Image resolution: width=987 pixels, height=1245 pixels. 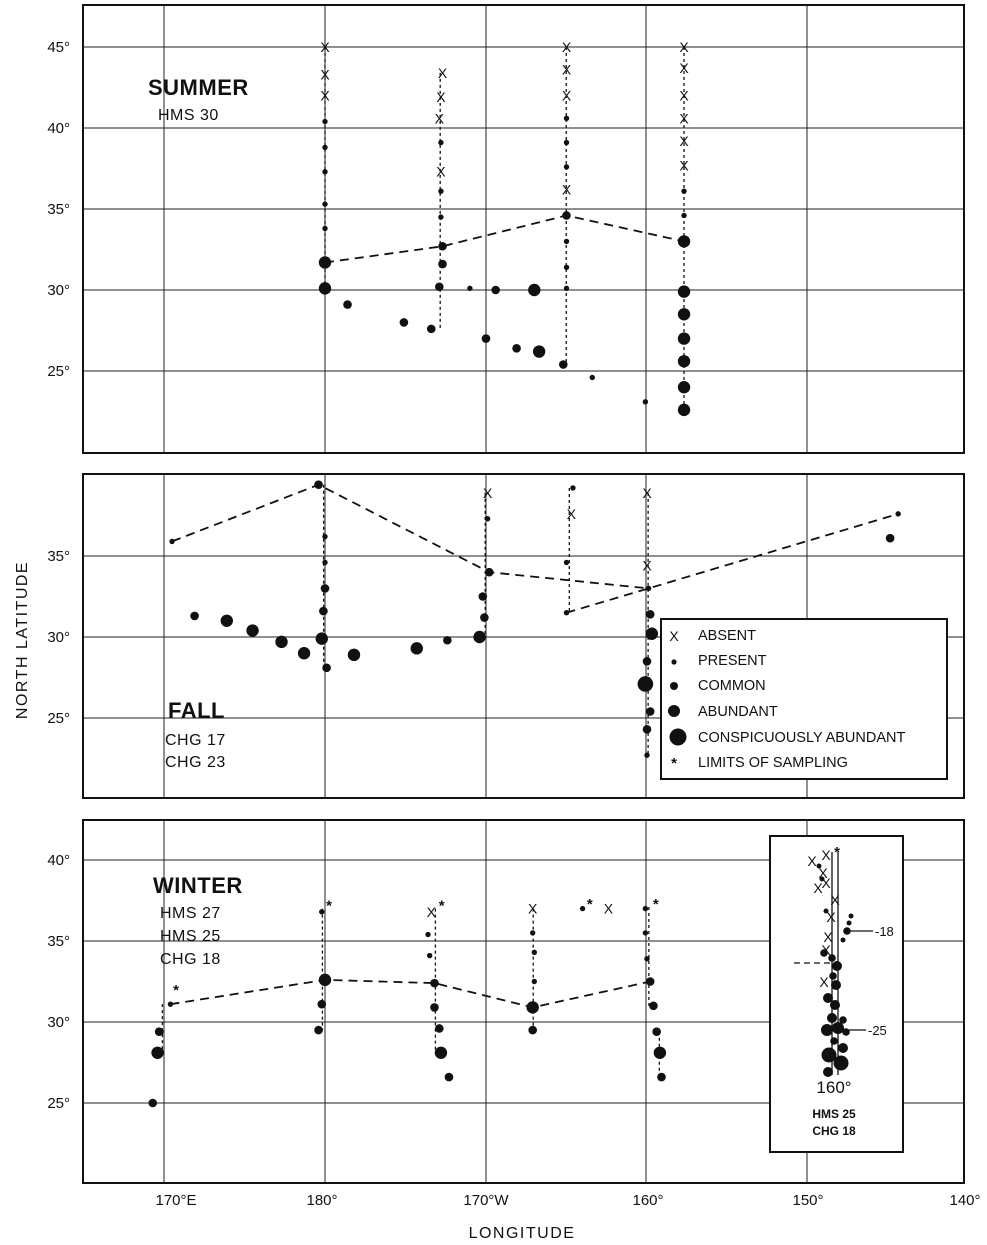 What do you see at coordinates (58, 941) in the screenshot?
I see `y-tick-label: 35°` at bounding box center [58, 941].